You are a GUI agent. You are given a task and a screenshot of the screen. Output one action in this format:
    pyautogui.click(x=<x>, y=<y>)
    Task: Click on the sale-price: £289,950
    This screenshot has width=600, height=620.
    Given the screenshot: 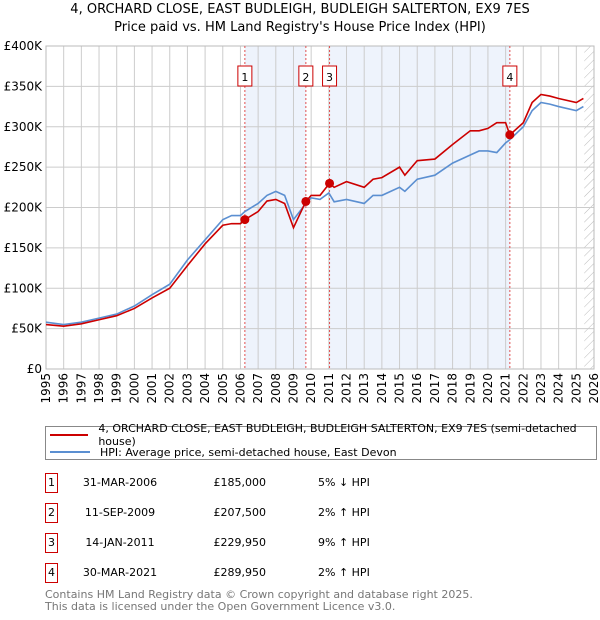 What is the action you would take?
    pyautogui.click(x=240, y=572)
    